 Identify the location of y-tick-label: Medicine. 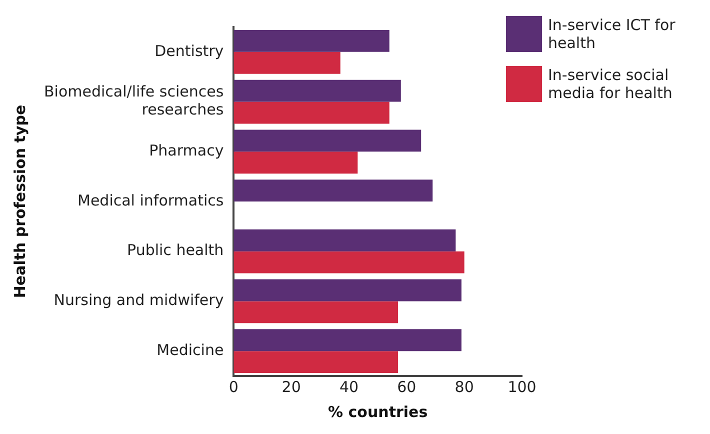
(190, 349).